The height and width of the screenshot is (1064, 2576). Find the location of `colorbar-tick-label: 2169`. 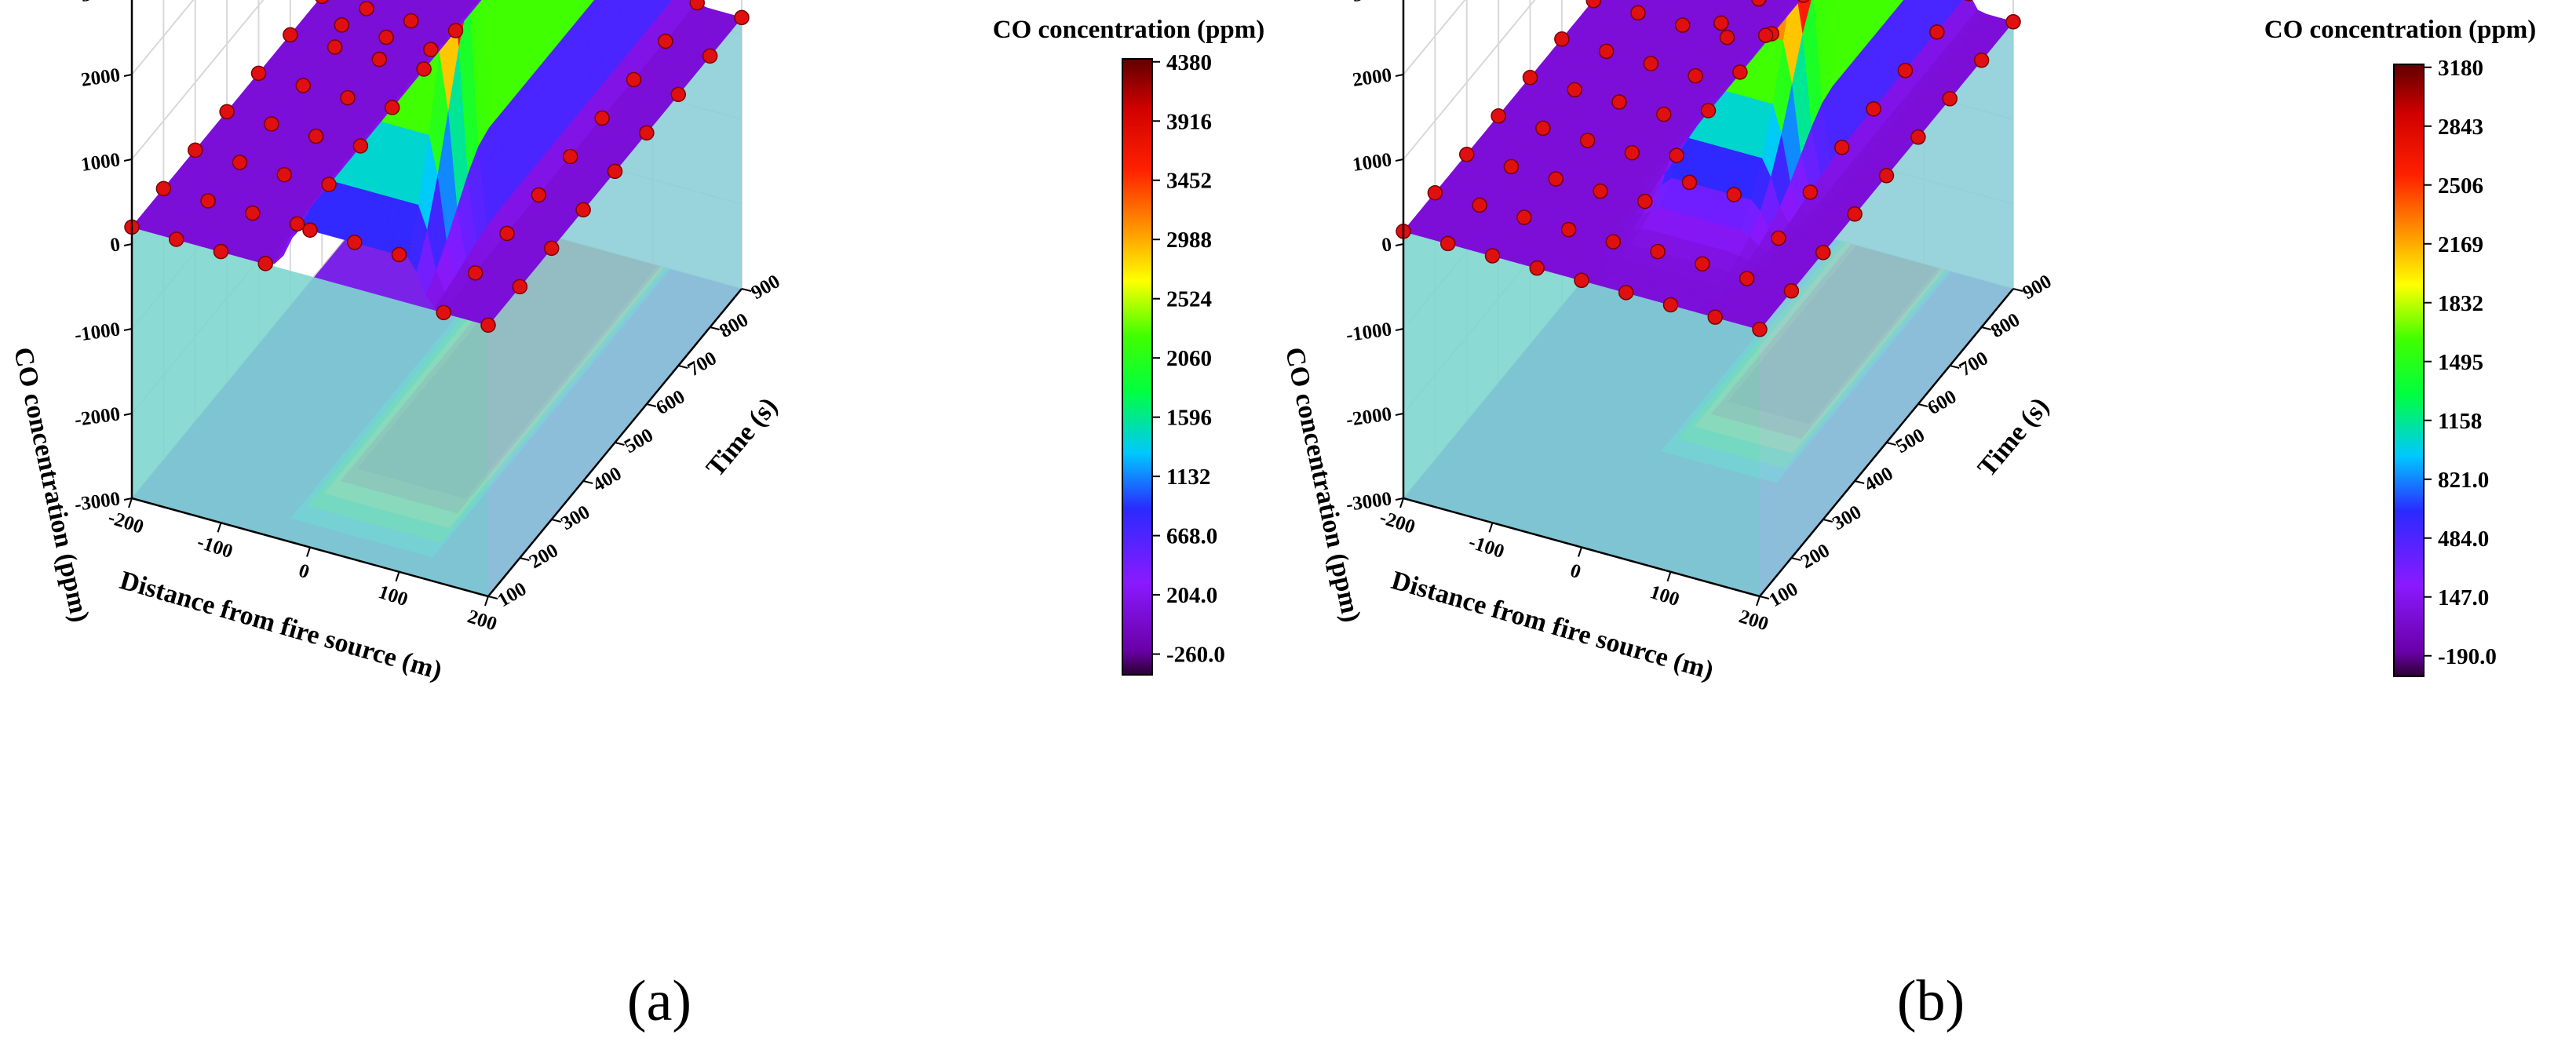

colorbar-tick-label: 2169 is located at coordinates (2460, 244).